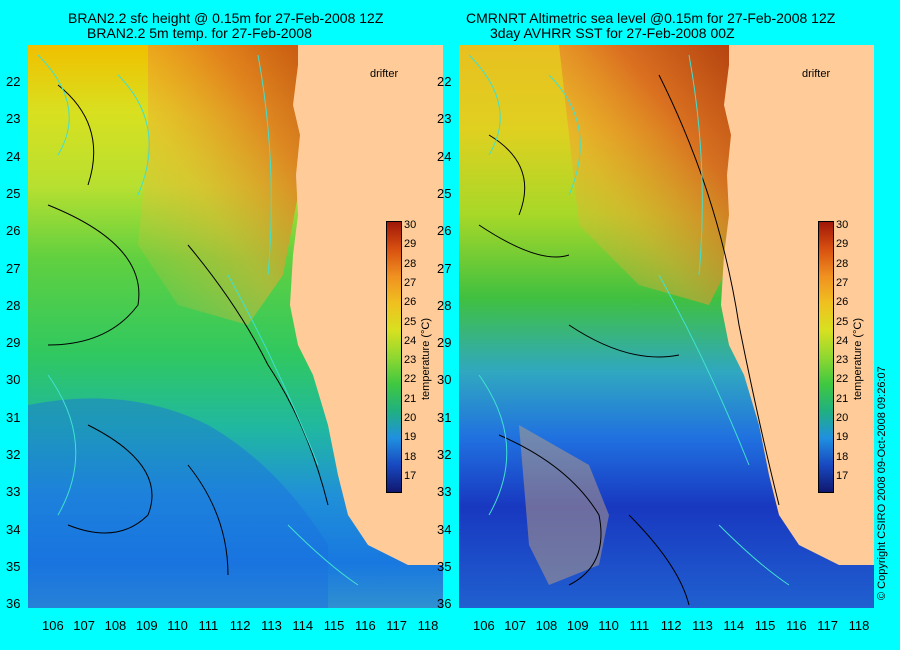  I want to click on right-lat-label: 23, so click(444, 119).